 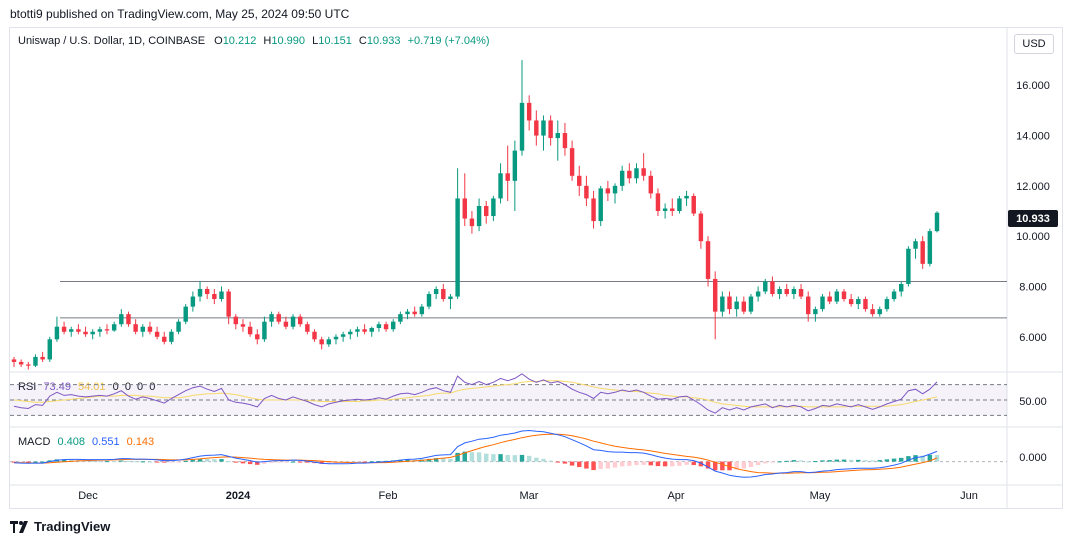 I want to click on close-value: 10.933, so click(x=383, y=41).